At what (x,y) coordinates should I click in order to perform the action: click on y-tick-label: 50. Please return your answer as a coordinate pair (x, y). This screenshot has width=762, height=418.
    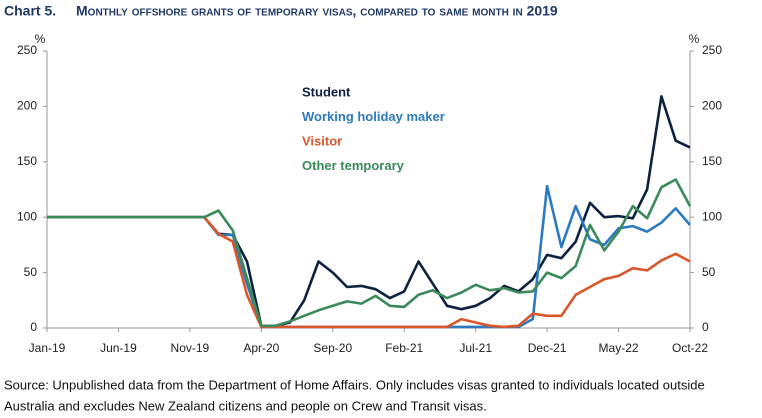
    Looking at the image, I should click on (31, 272).